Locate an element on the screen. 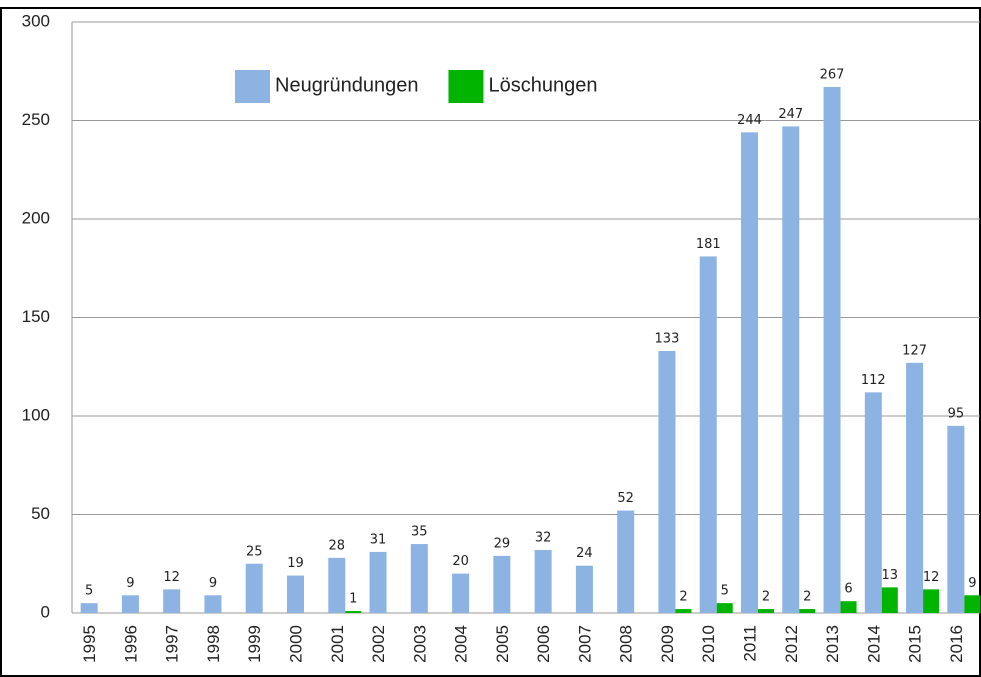 Image resolution: width=981 pixels, height=677 pixels. value-label: 244 is located at coordinates (749, 120).